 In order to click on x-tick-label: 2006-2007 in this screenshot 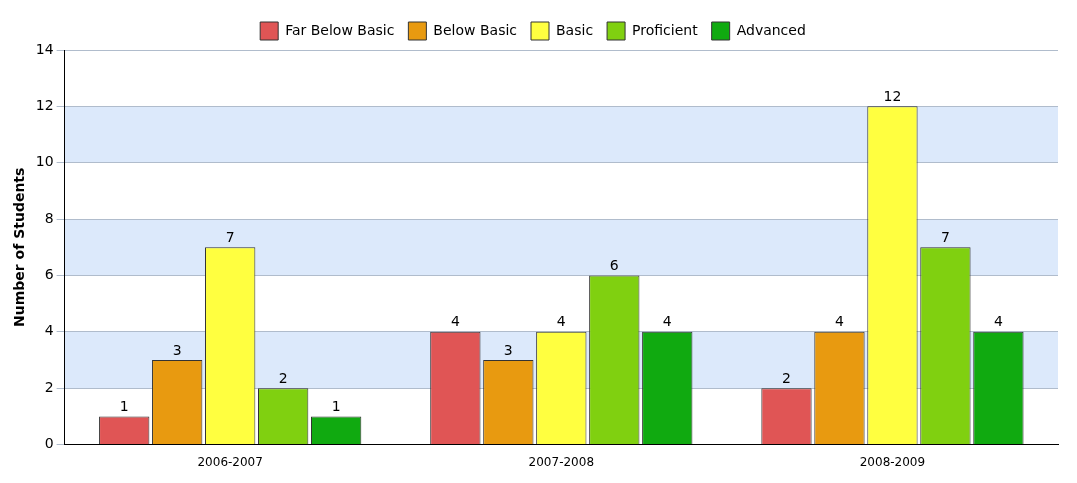, I will do `click(230, 461)`.